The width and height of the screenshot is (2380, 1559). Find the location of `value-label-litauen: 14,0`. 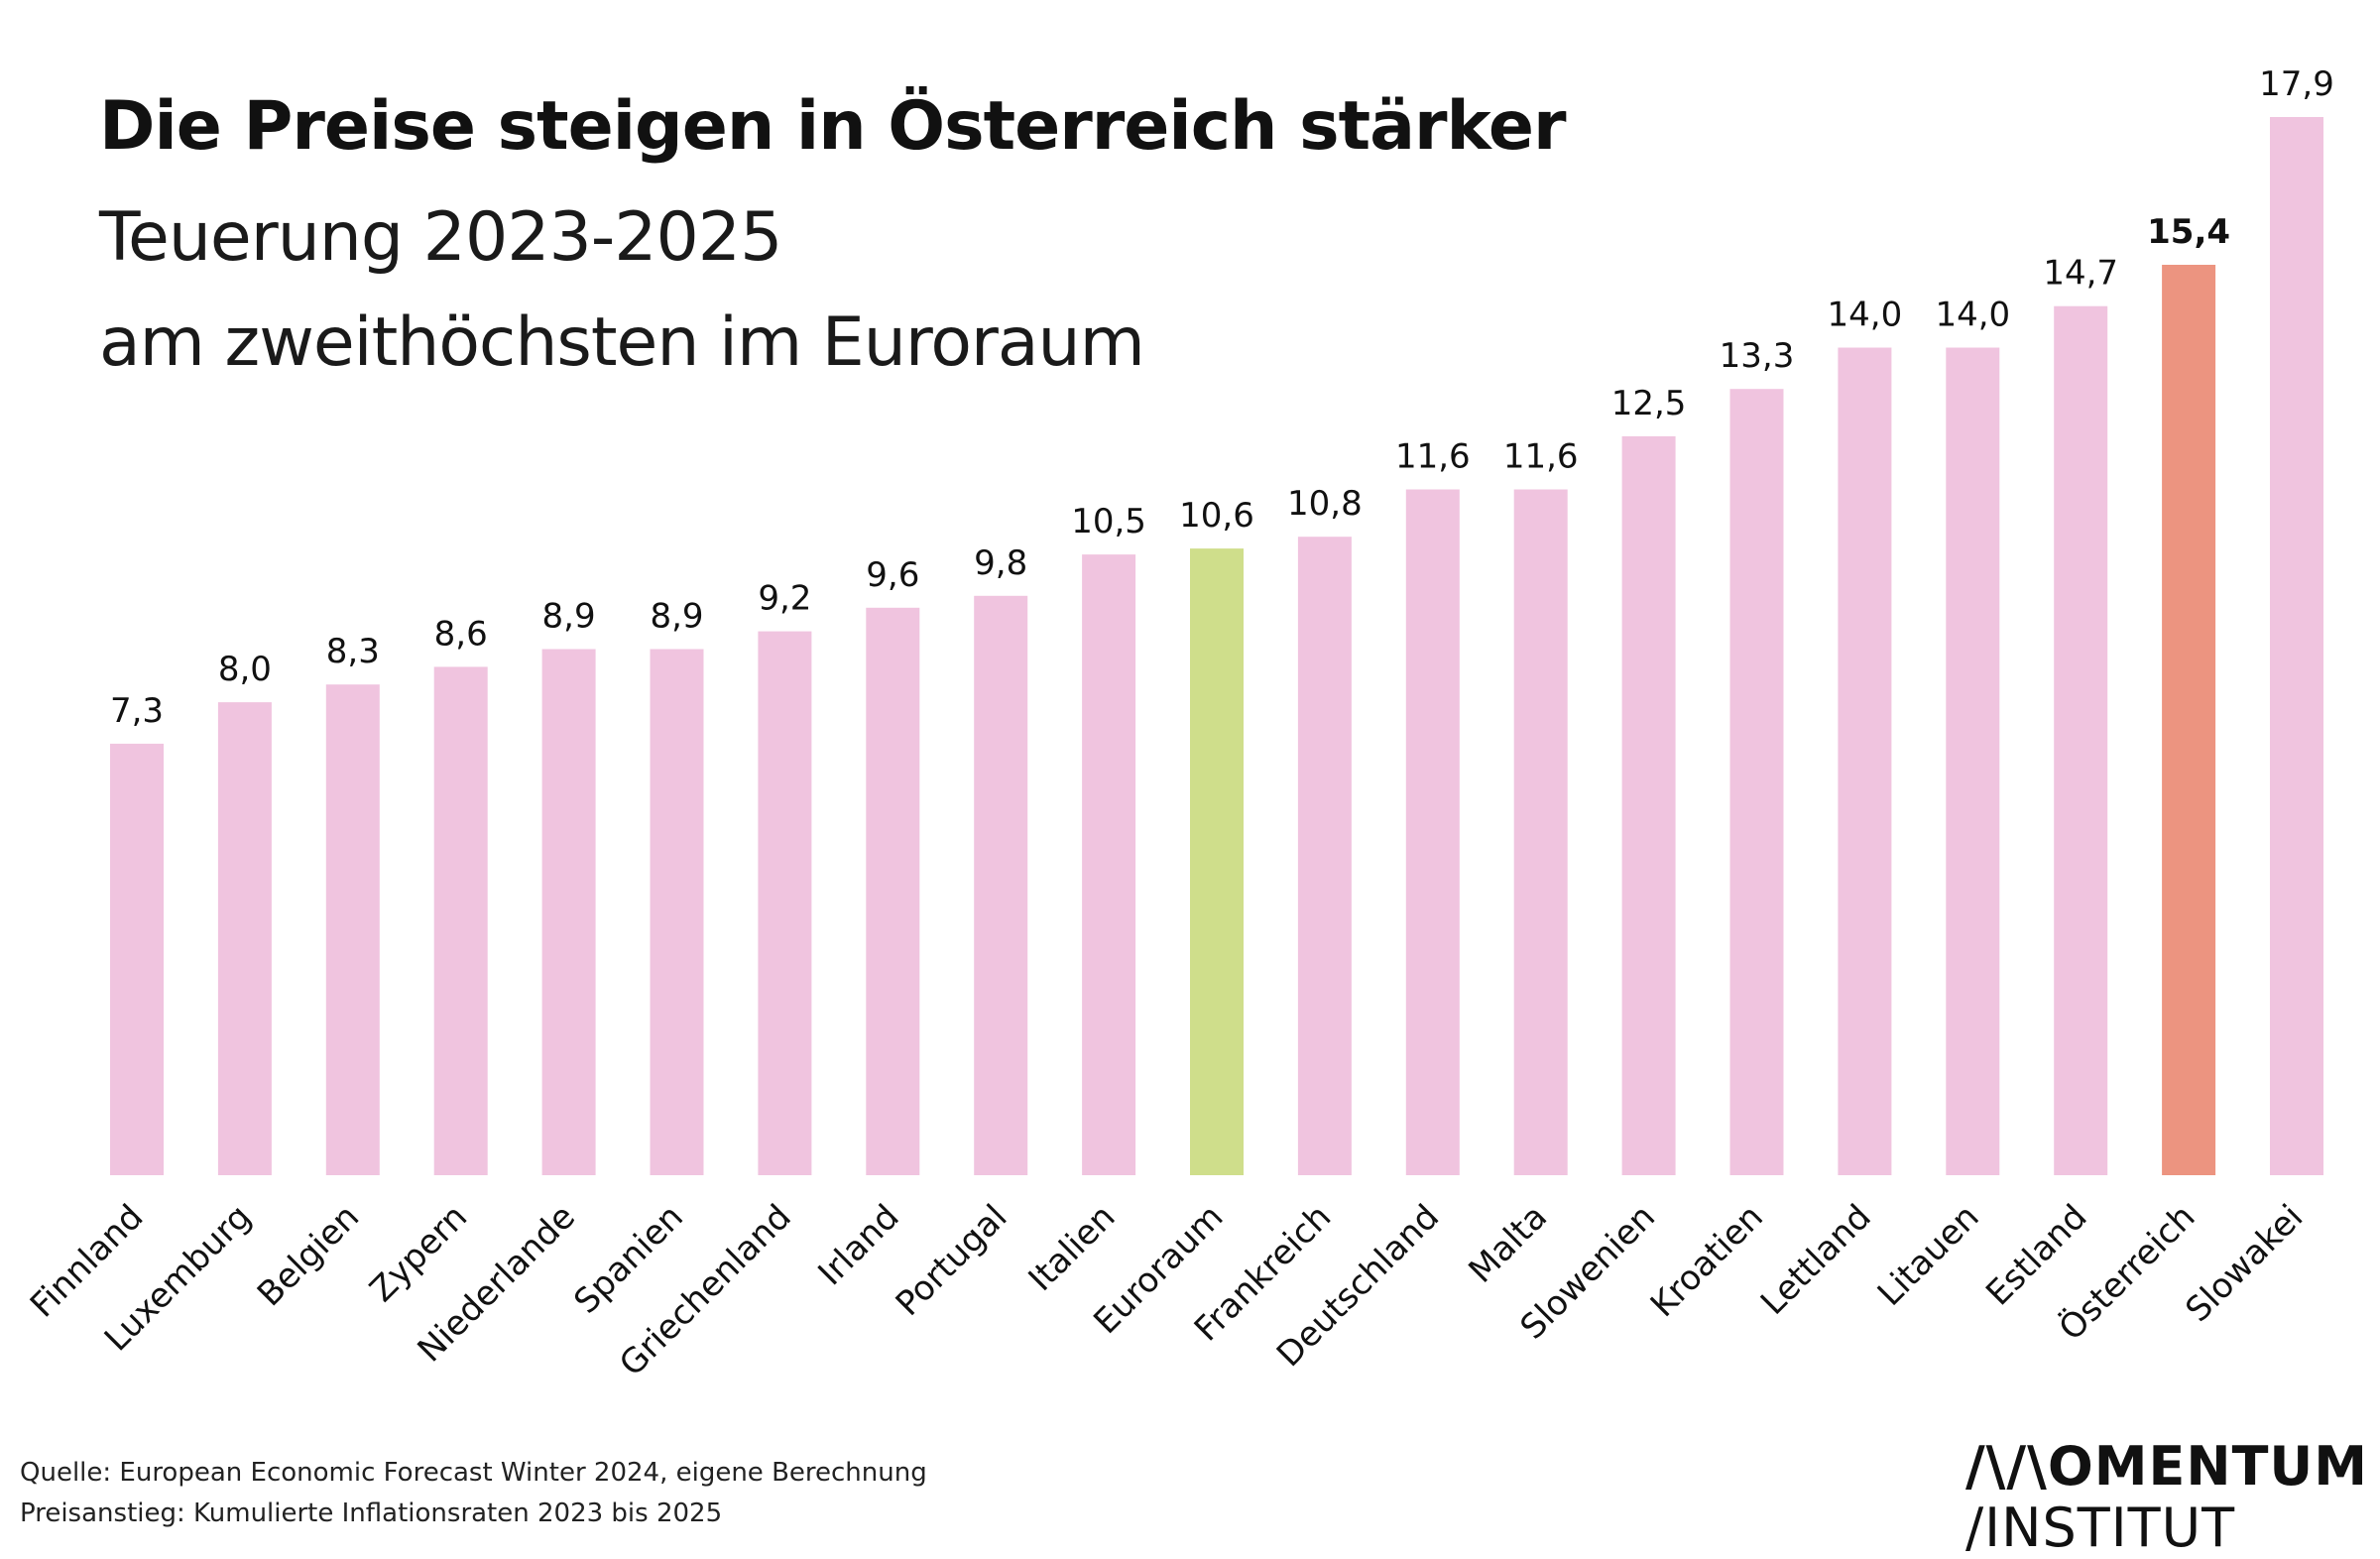

value-label-litauen: 14,0 is located at coordinates (1972, 315).